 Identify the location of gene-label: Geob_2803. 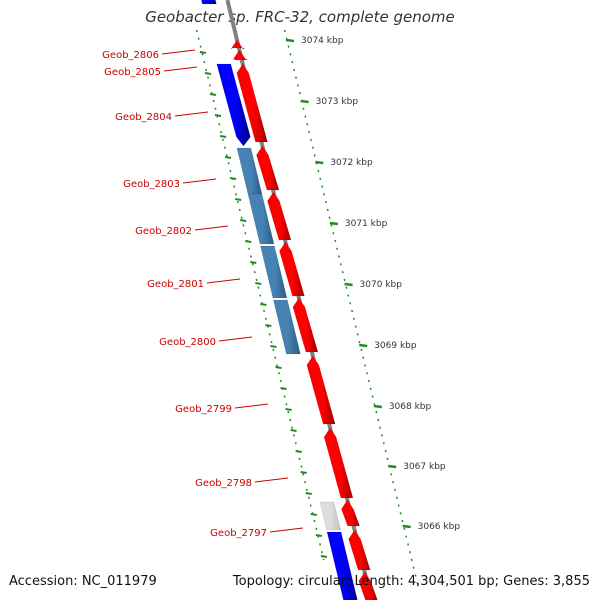
(151, 184).